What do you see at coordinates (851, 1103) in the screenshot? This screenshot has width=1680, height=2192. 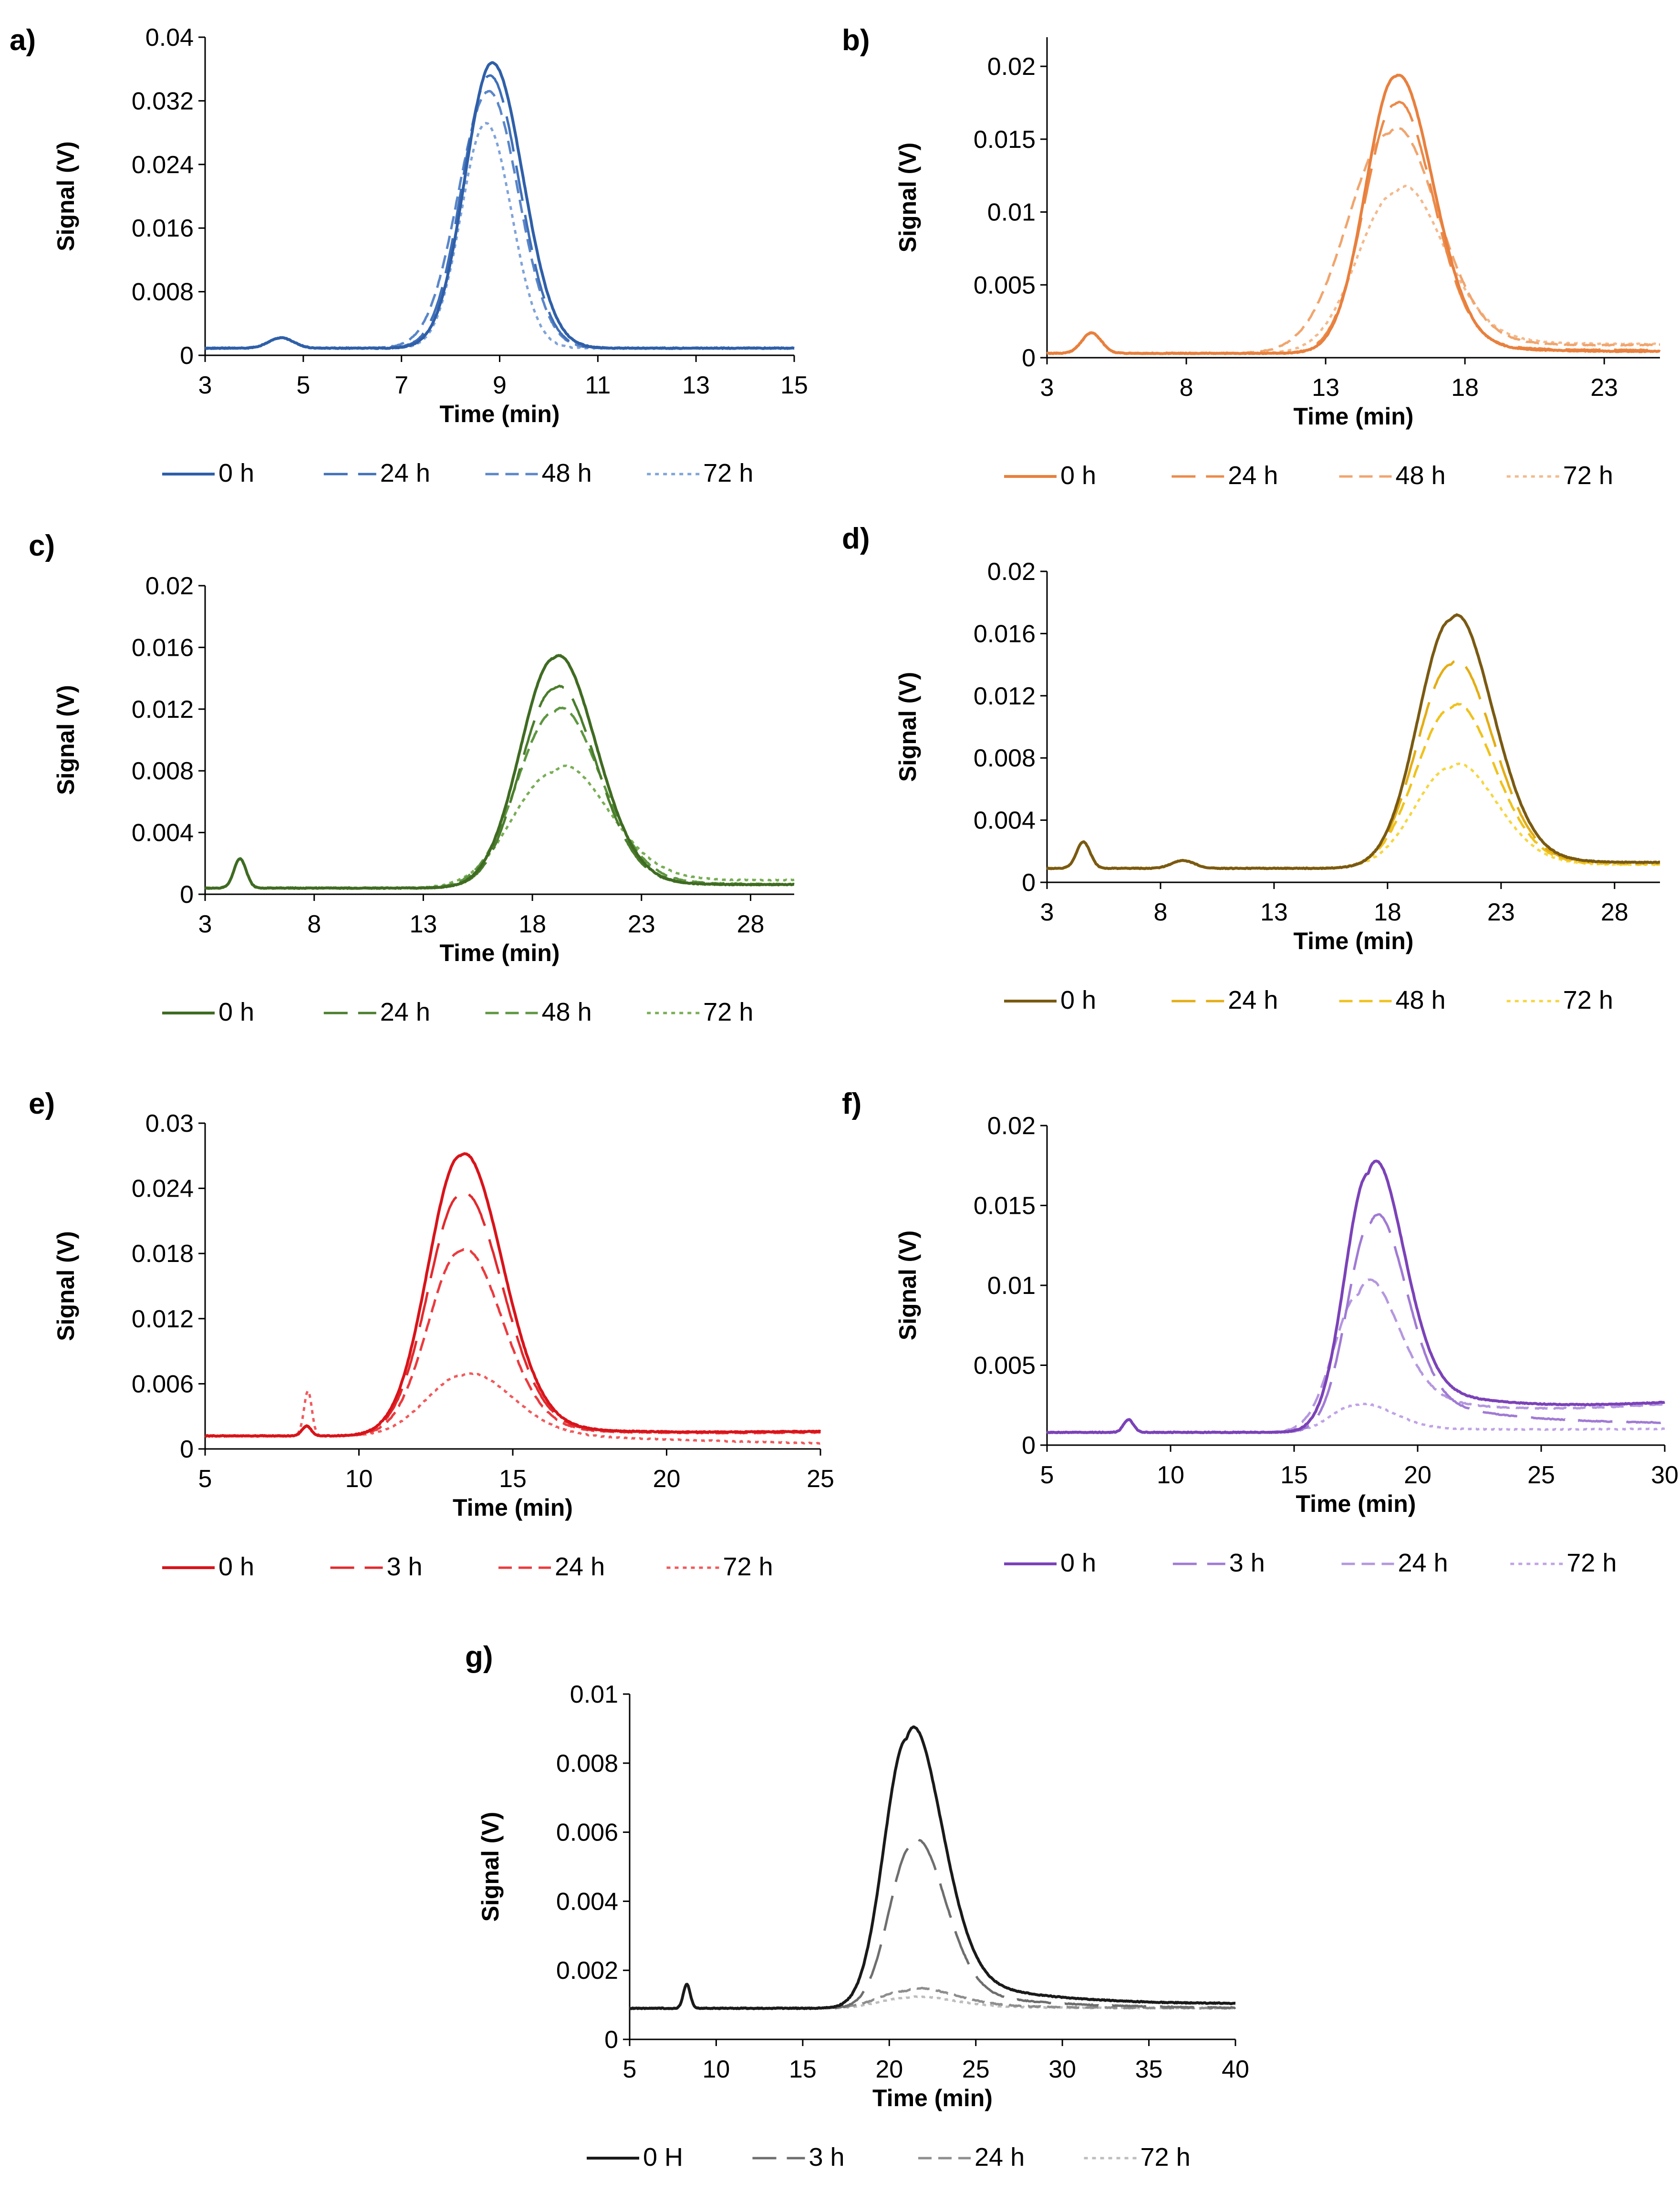 I see `panel-label: f)` at bounding box center [851, 1103].